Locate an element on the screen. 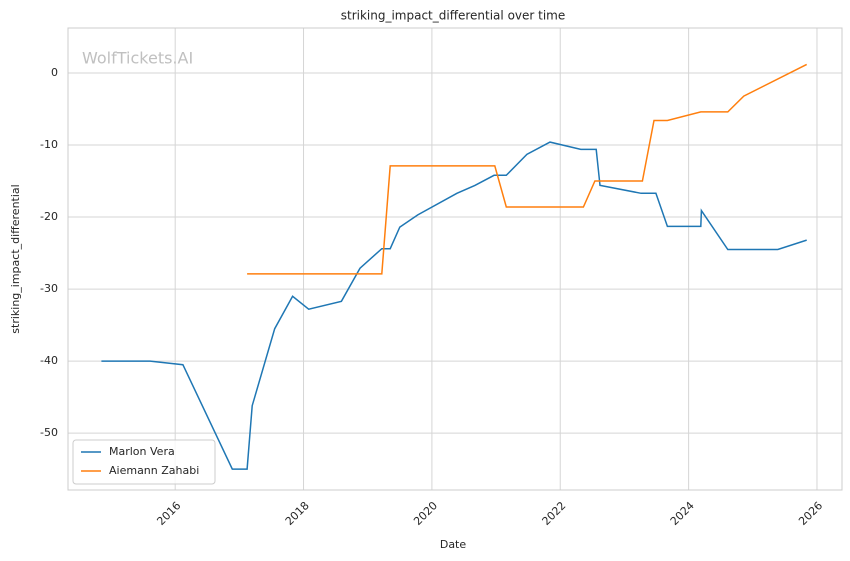 This screenshot has height=561, width=850. legend-label: Marlon Vera is located at coordinates (142, 451).